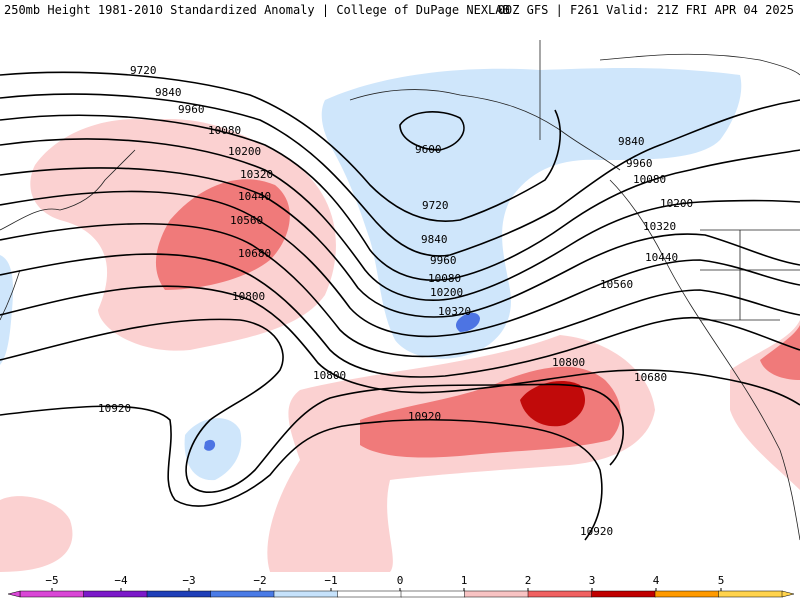 The height and width of the screenshot is (600, 800). What do you see at coordinates (331, 580) in the screenshot?
I see `colorbar-tick: −1` at bounding box center [331, 580].